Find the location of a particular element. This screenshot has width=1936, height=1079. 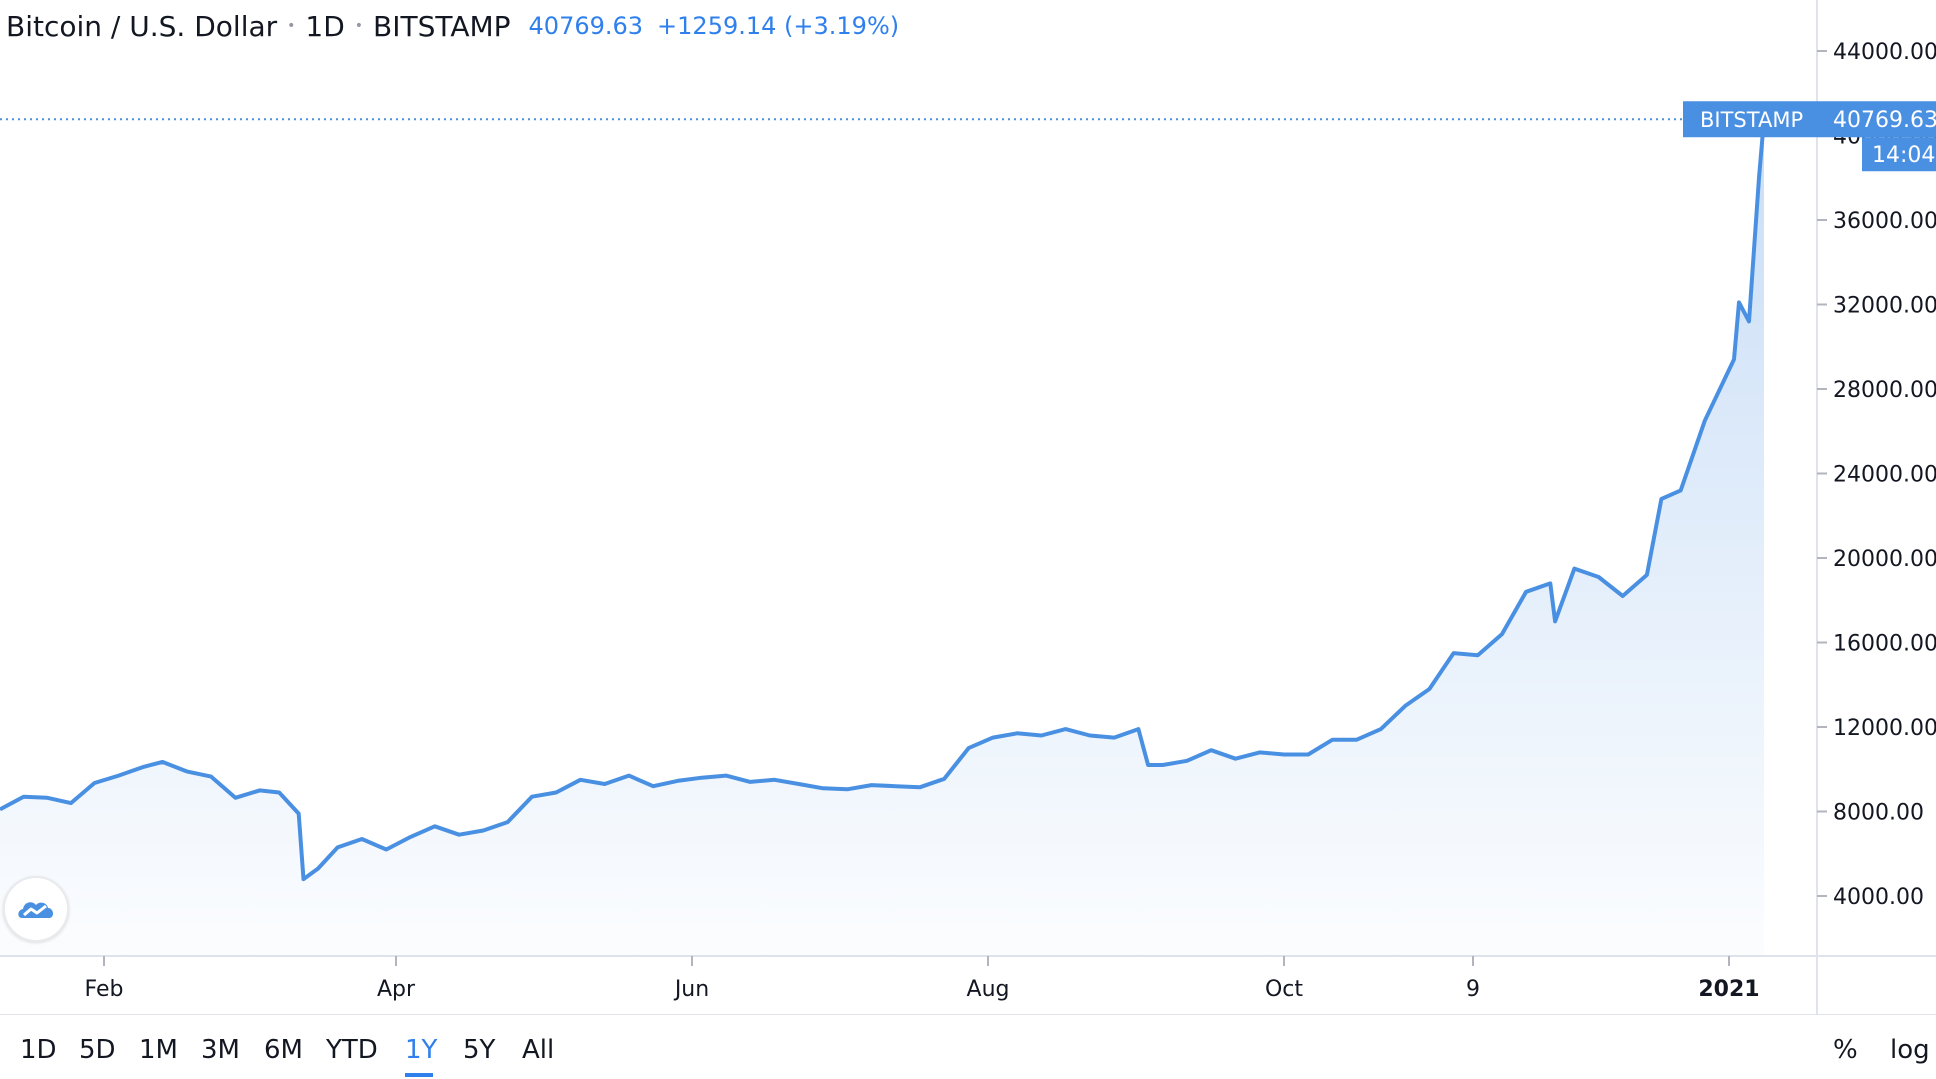

cloud-chart-icon is located at coordinates (36, 910).